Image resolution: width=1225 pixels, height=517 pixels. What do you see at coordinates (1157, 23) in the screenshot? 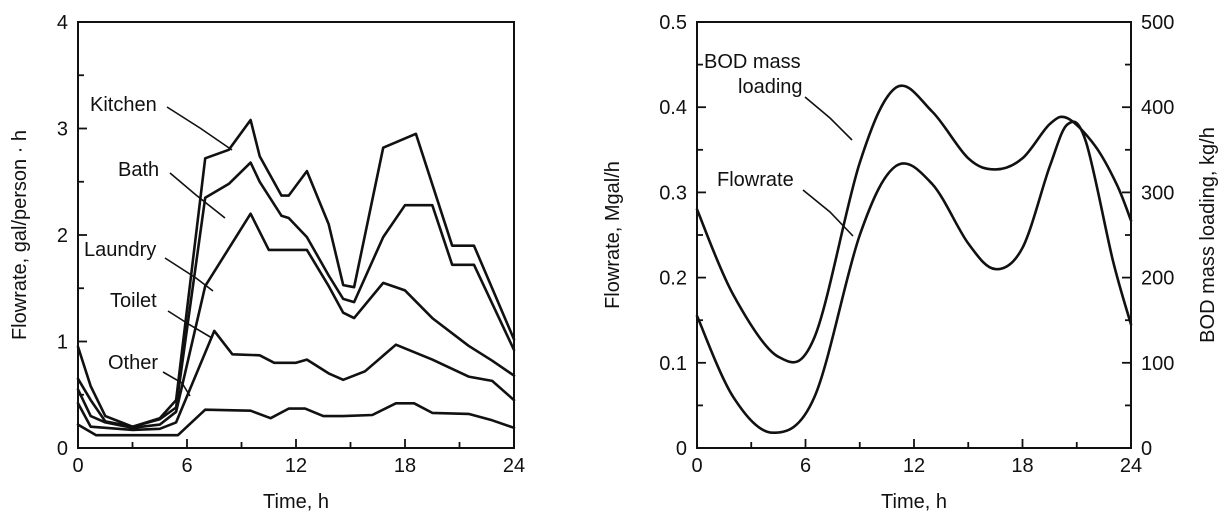
I see `y2-tick-label: 500` at bounding box center [1157, 23].